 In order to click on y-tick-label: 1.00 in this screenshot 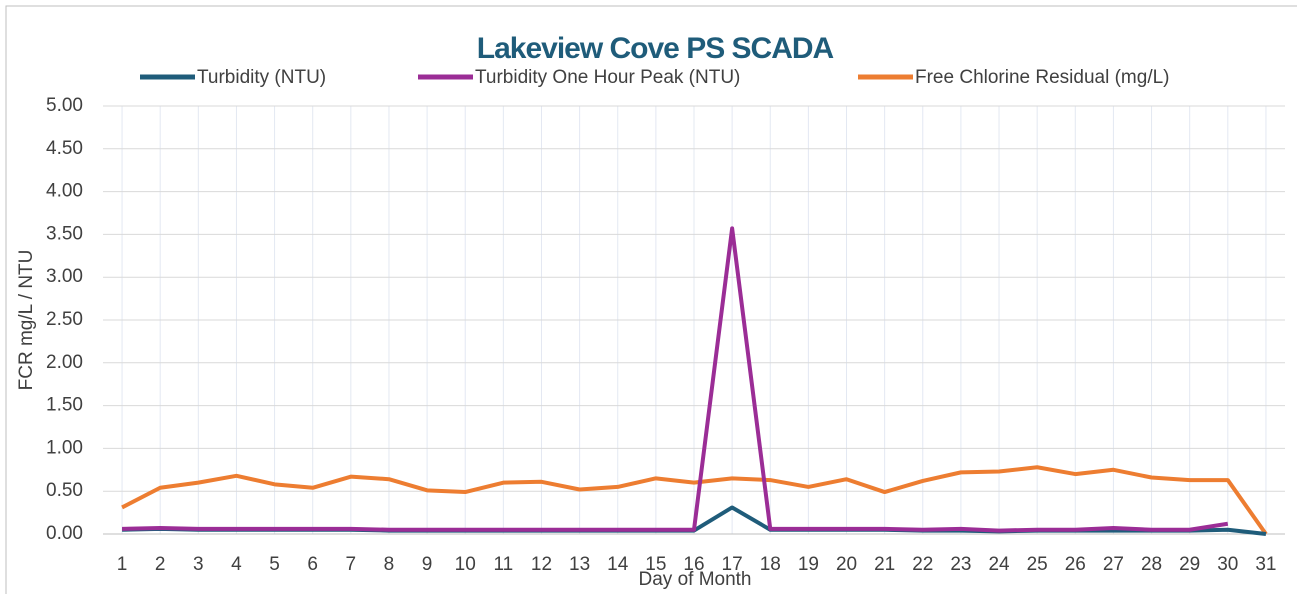, I will do `click(64, 447)`.